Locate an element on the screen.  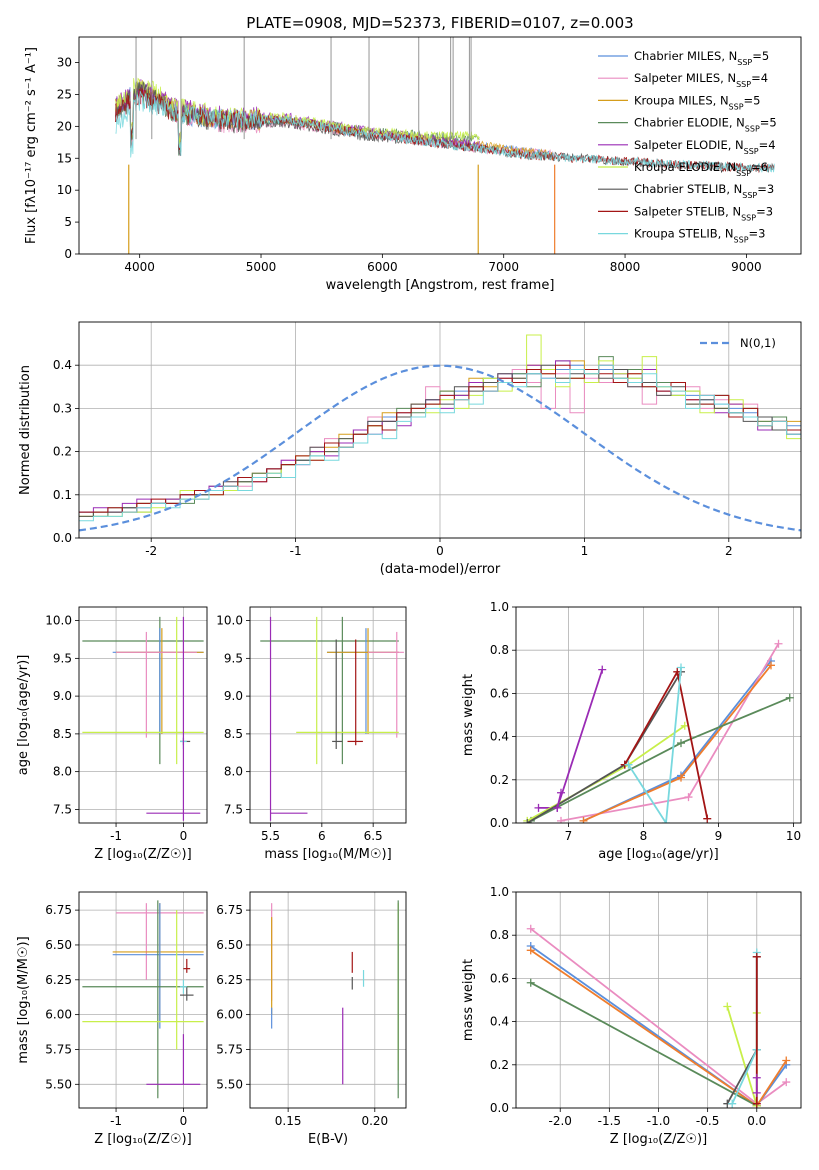
y-tick-label: 5.75 is located at coordinates (58, 1049).